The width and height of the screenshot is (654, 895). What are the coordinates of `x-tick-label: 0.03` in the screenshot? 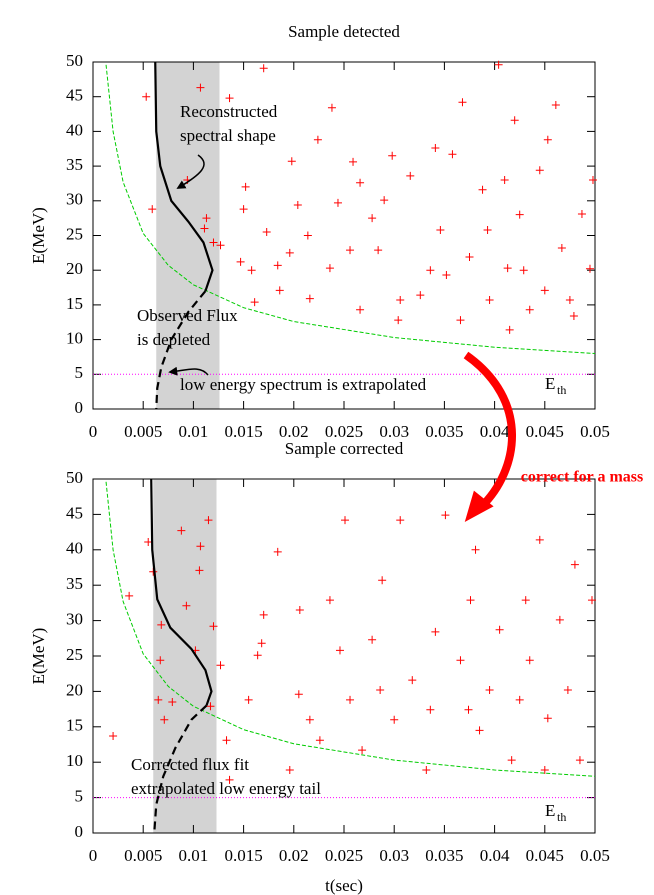 It's located at (394, 431).